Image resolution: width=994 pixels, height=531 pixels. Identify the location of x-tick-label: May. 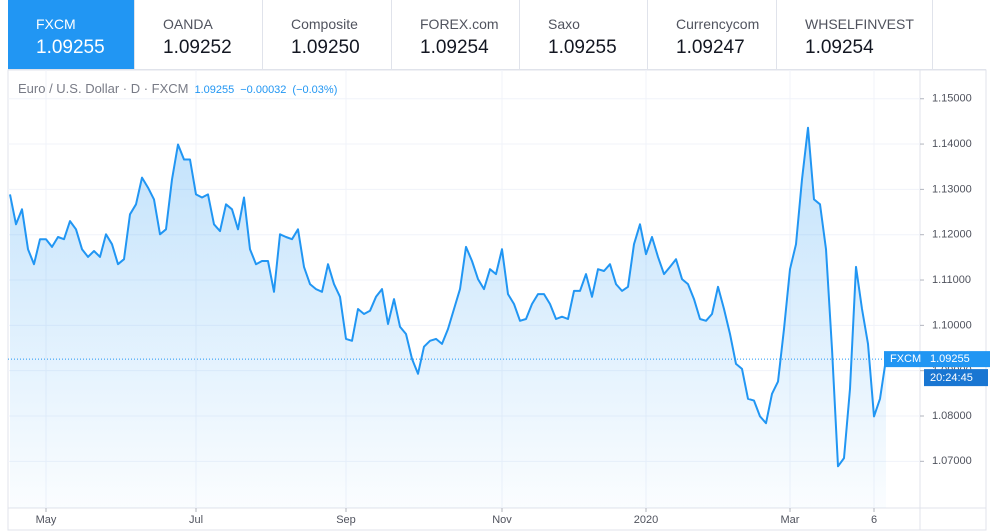
(46, 520).